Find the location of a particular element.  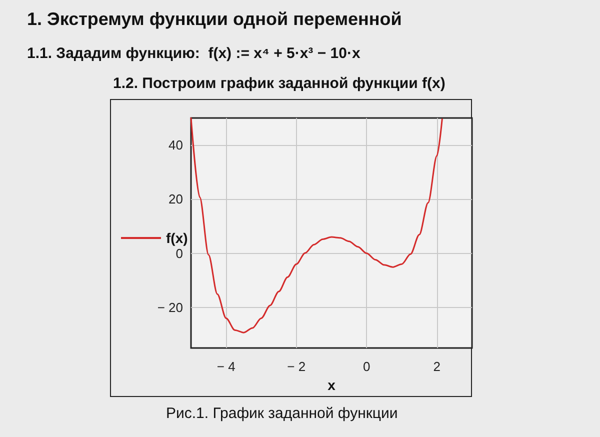

x-axis-title: x is located at coordinates (332, 384).